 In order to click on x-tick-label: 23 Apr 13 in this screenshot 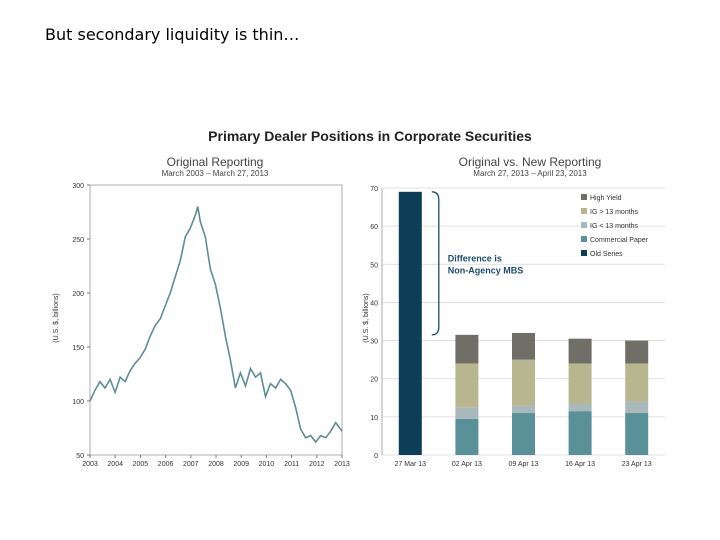, I will do `click(637, 464)`.